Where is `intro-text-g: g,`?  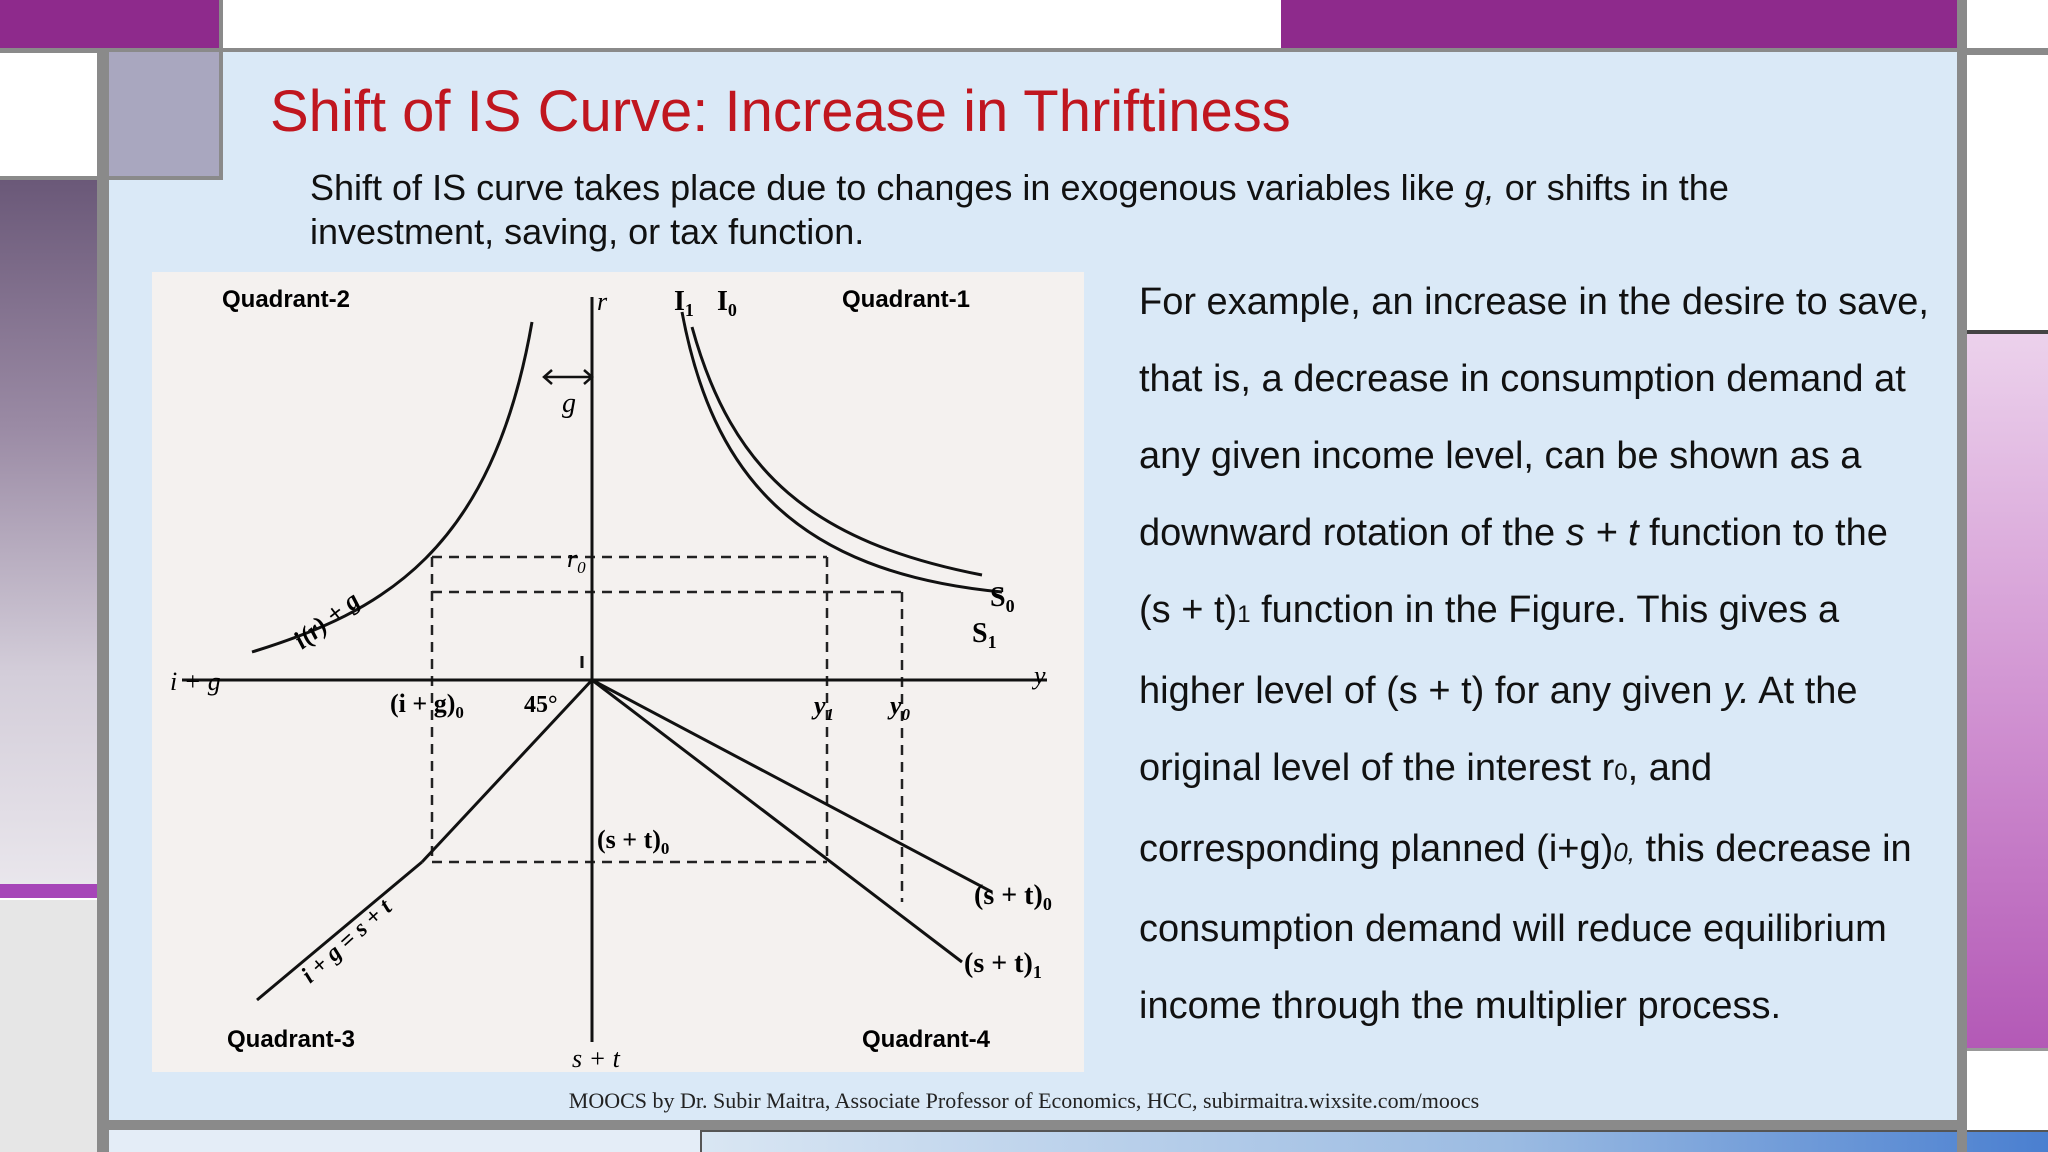
intro-text-g: g, is located at coordinates (1479, 187).